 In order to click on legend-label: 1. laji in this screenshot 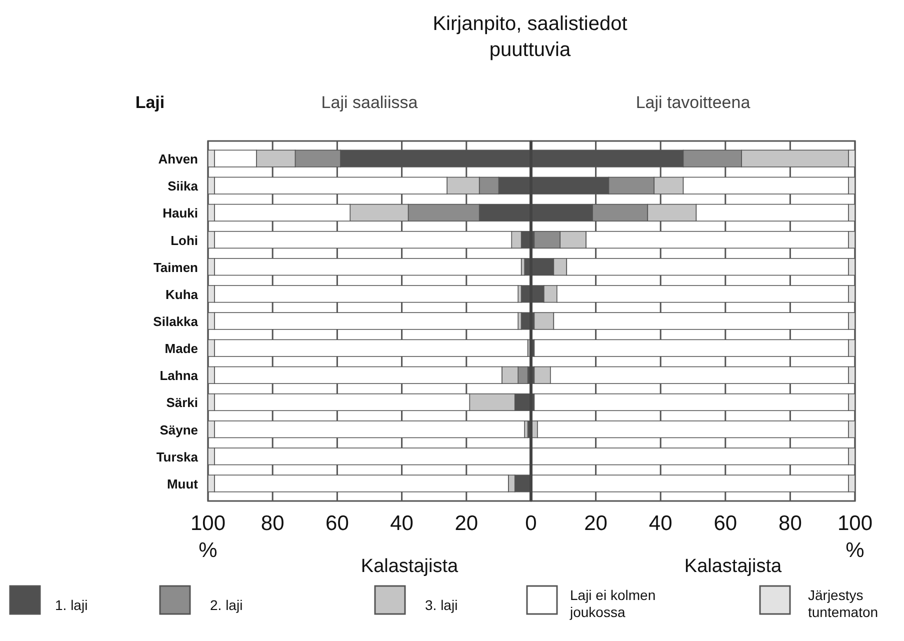, I will do `click(71, 605)`.